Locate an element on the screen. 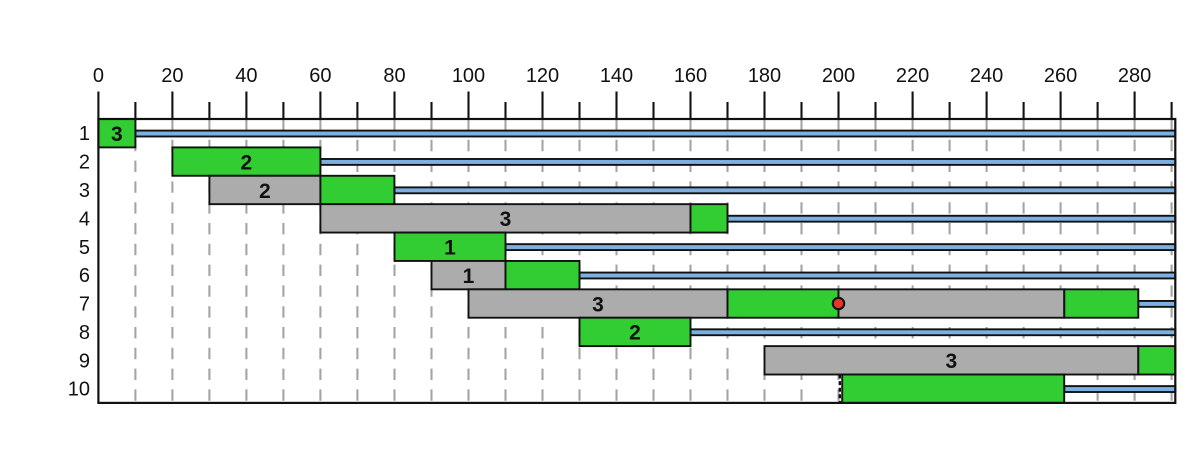 This screenshot has width=1191, height=468. svg-text: 140 is located at coordinates (616, 76).